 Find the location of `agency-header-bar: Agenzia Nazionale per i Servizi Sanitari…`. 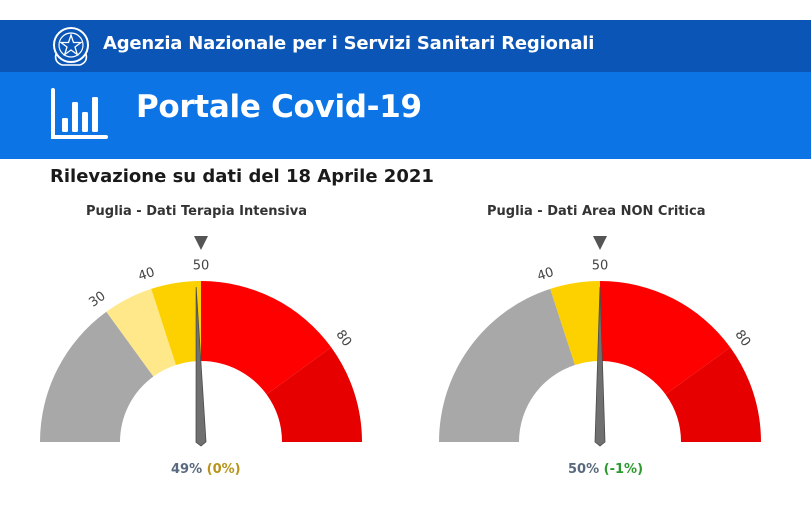

agency-header-bar: Agenzia Nazionale per i Servizi Sanitari… is located at coordinates (405, 46).